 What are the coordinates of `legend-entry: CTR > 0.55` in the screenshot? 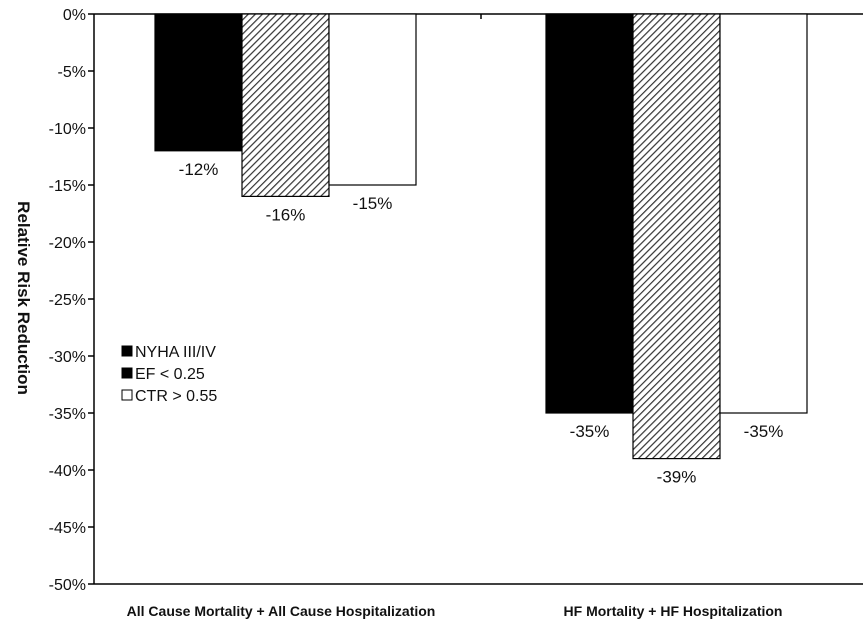 It's located at (176, 396).